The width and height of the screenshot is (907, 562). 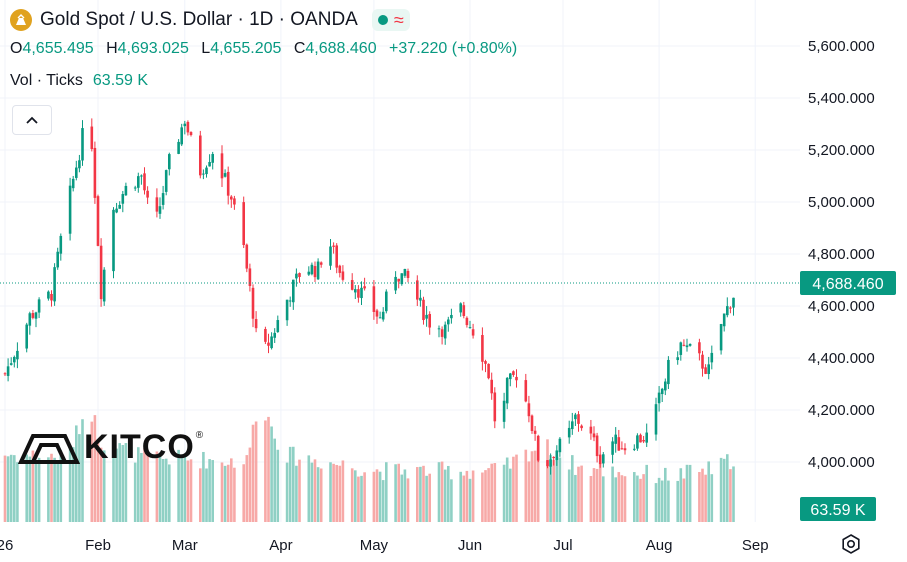 What do you see at coordinates (186, 19) in the screenshot?
I see `quote-currency: U.S. Dollar` at bounding box center [186, 19].